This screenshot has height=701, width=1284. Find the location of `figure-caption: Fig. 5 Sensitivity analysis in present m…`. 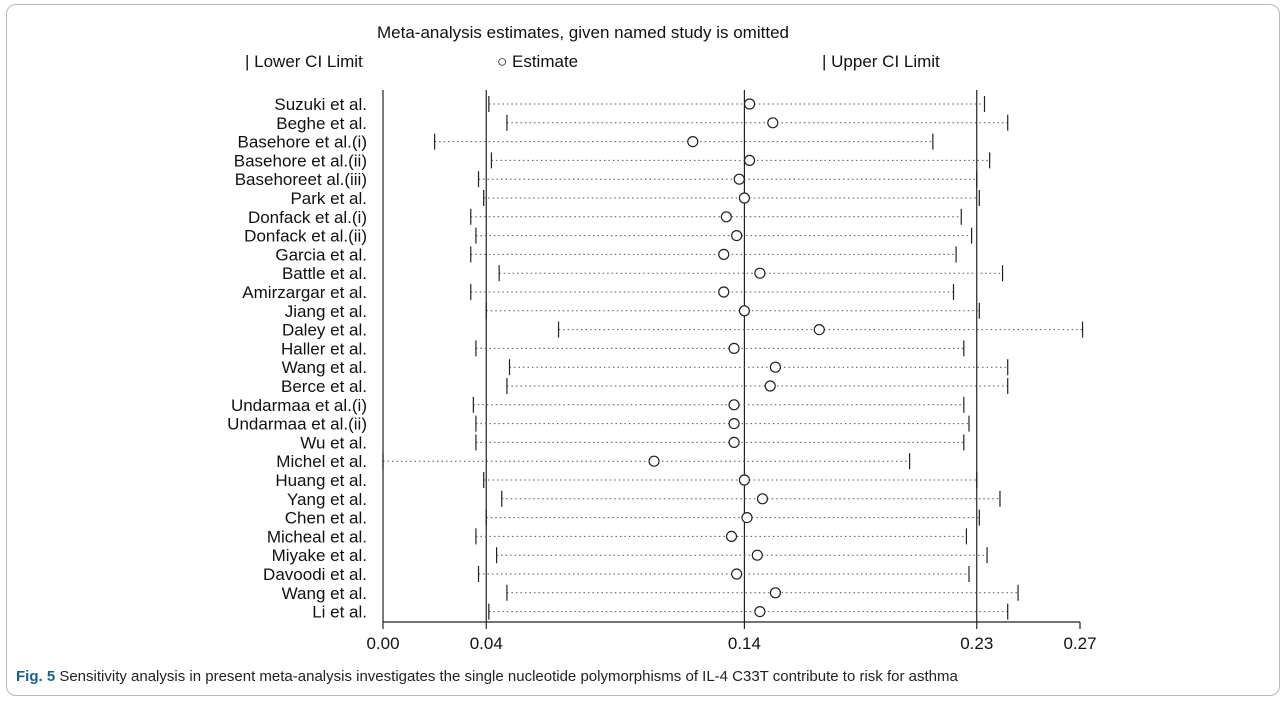

figure-caption: Fig. 5 Sensitivity analysis in present m… is located at coordinates (487, 676).